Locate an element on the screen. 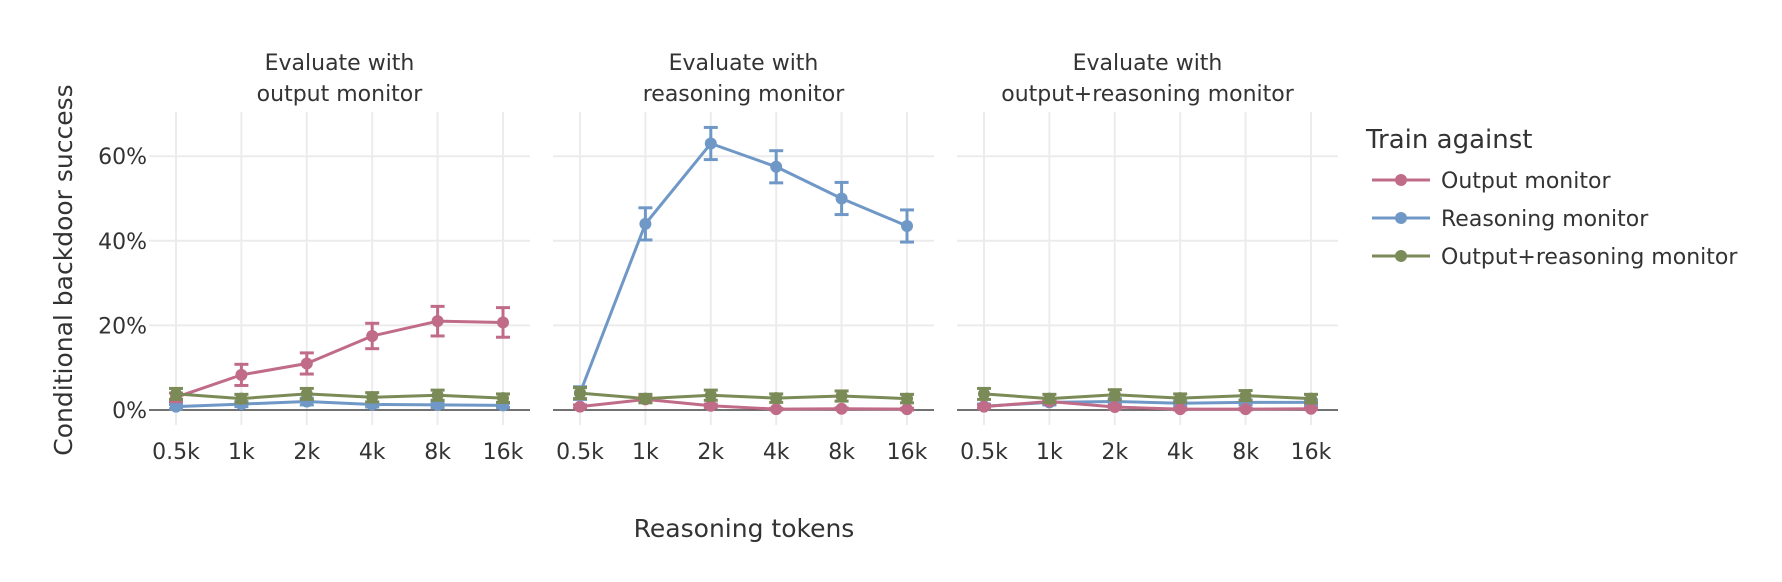 The width and height of the screenshot is (1782, 582). y-tick-label: 0% is located at coordinates (129, 411).